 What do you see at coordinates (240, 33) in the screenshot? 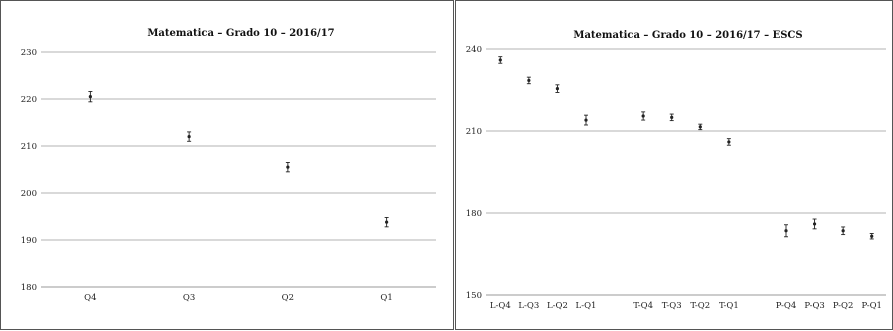
I see `chart-title: Matematica – Grado 10 – 2016/17` at bounding box center [240, 33].